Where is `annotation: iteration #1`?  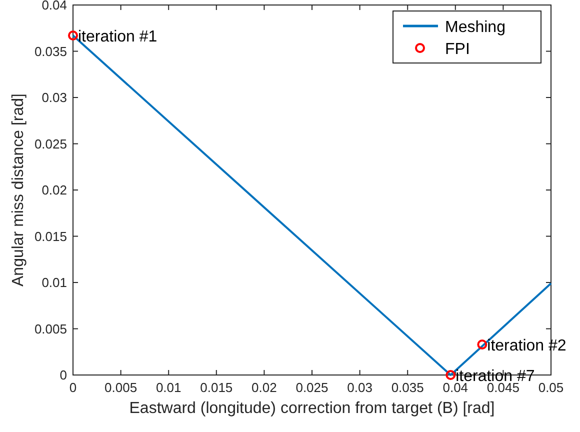 annotation: iteration #1 is located at coordinates (118, 37).